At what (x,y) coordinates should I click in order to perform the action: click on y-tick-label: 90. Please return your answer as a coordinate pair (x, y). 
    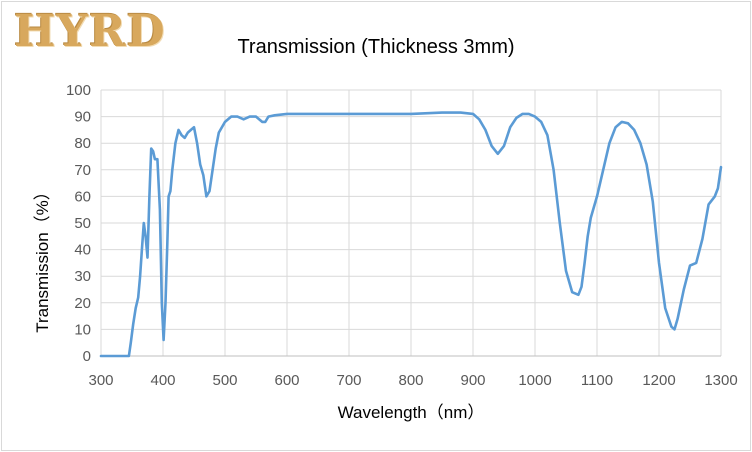
    Looking at the image, I should click on (82, 117).